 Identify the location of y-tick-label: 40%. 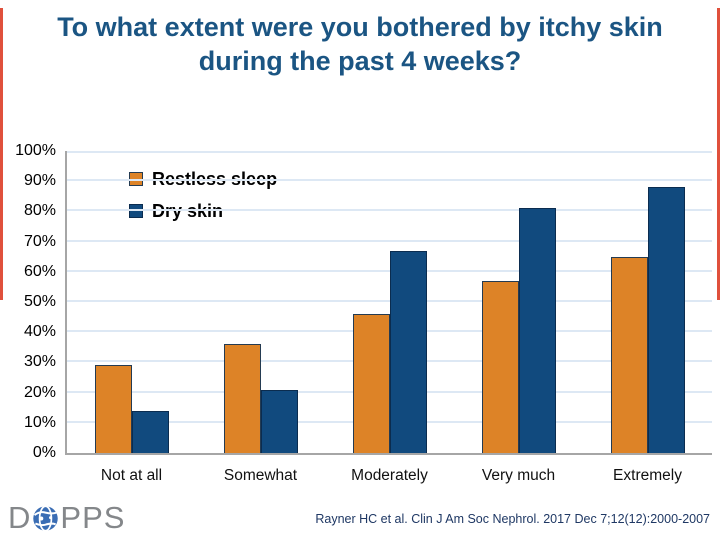
(39, 332).